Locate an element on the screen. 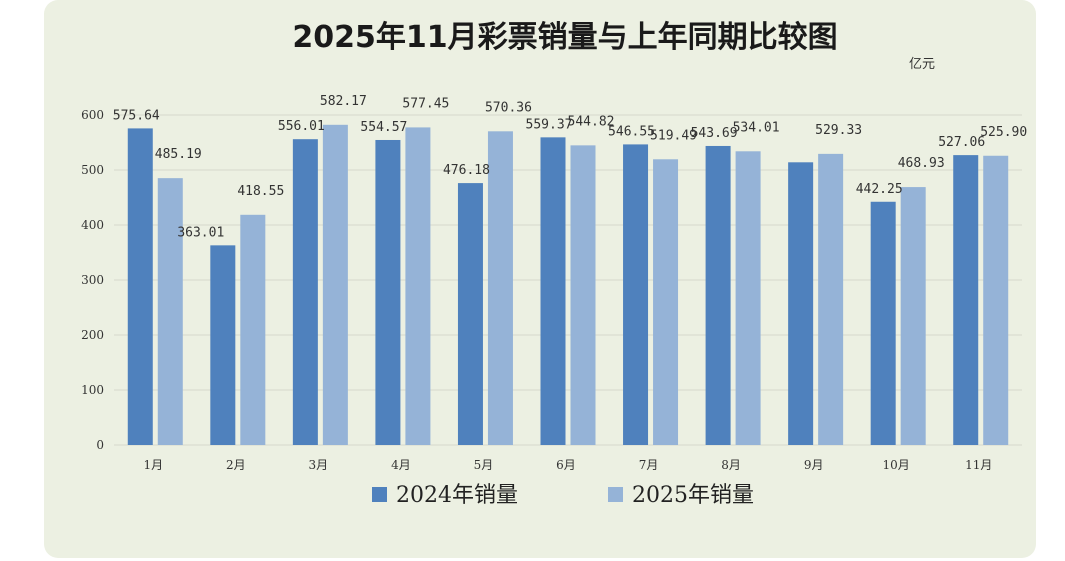  legend-label: 2024年销量 is located at coordinates (457, 495).